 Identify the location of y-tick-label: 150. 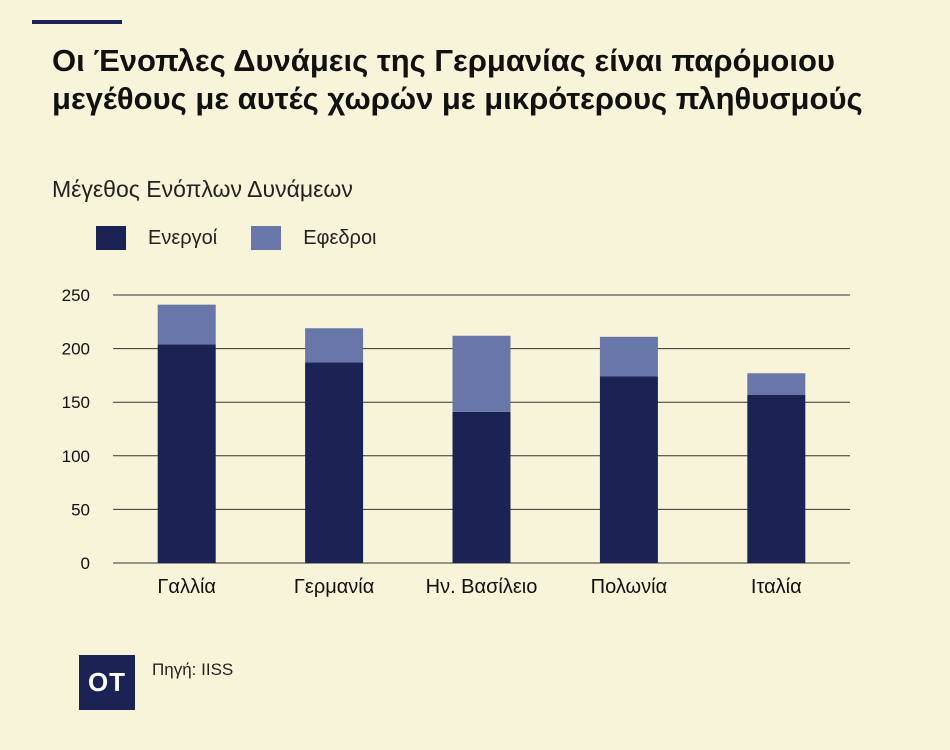
(76, 402).